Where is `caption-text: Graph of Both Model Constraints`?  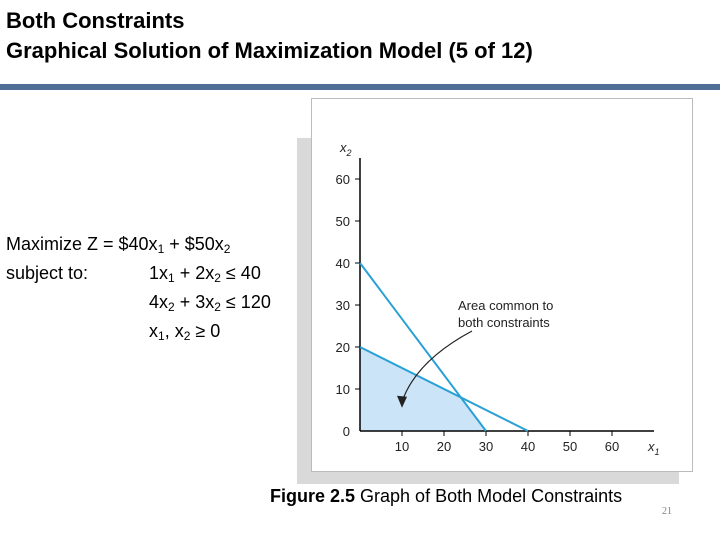
caption-text: Graph of Both Model Constraints is located at coordinates (489, 496).